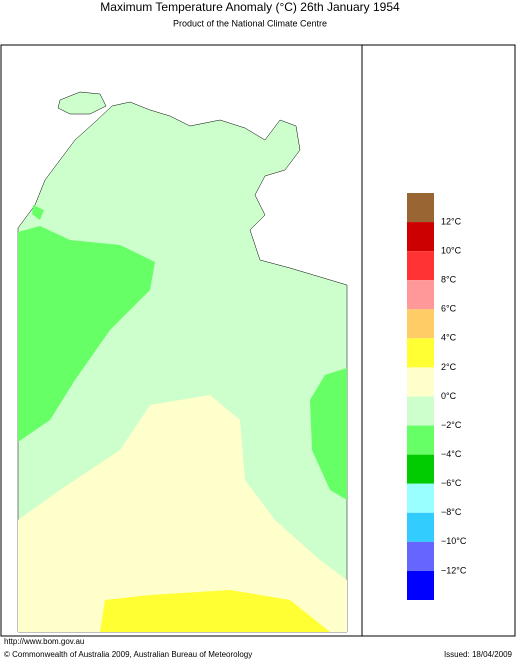 The image size is (516, 660). What do you see at coordinates (449, 309) in the screenshot?
I see `legend-label: 6°C` at bounding box center [449, 309].